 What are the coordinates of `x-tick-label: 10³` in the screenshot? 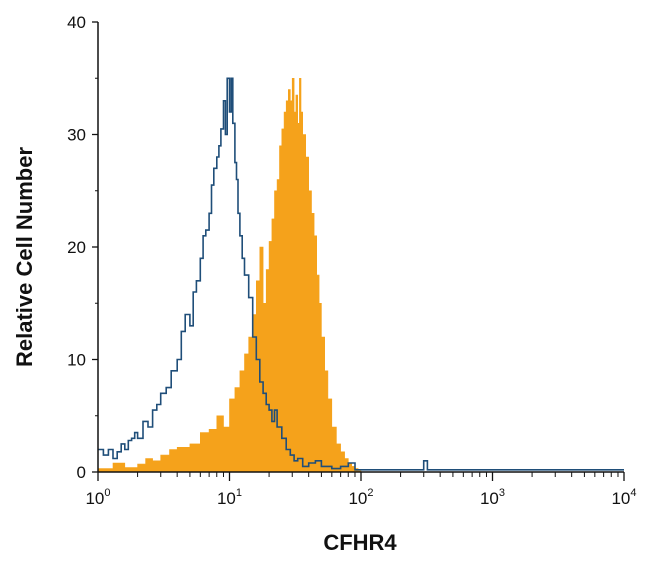 It's located at (492, 497).